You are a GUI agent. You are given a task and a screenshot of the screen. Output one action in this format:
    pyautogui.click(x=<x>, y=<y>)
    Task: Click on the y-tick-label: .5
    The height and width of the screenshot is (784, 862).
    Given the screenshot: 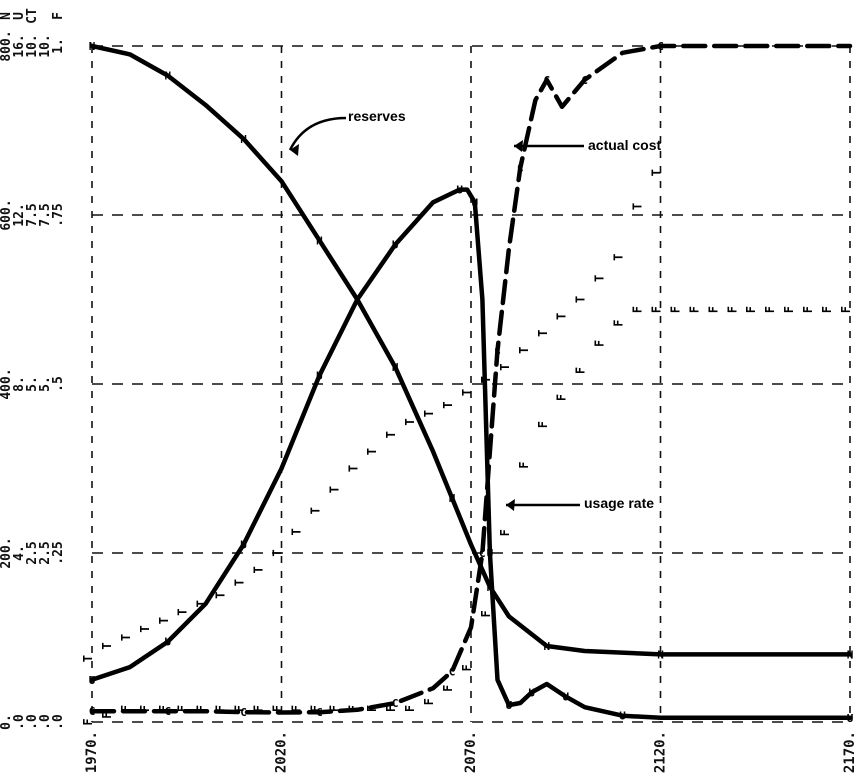 What is the action you would take?
    pyautogui.click(x=58, y=384)
    